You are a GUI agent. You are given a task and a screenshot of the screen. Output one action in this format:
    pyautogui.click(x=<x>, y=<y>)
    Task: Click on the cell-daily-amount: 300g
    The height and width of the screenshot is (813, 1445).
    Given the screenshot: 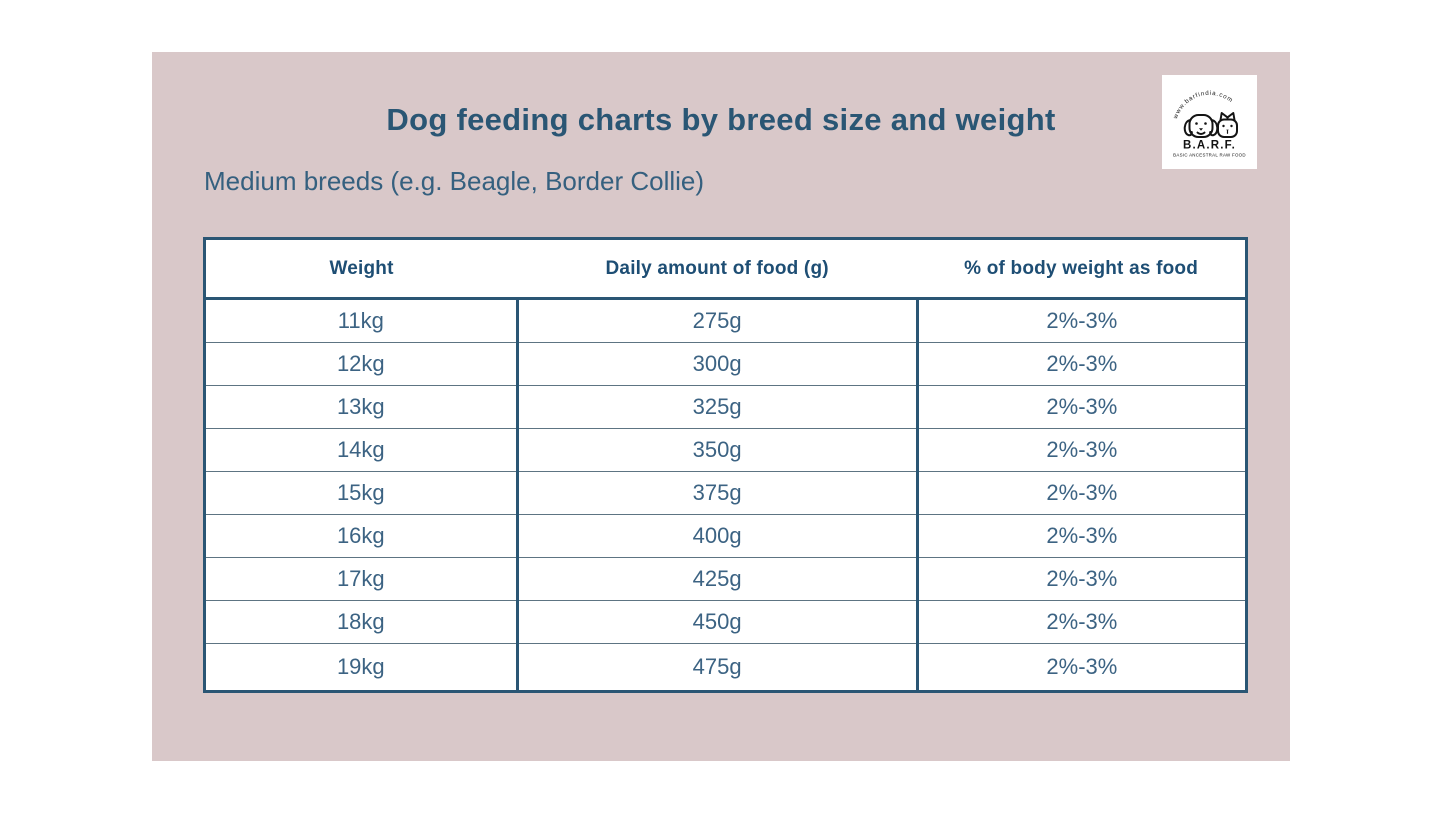 What is the action you would take?
    pyautogui.click(x=717, y=364)
    